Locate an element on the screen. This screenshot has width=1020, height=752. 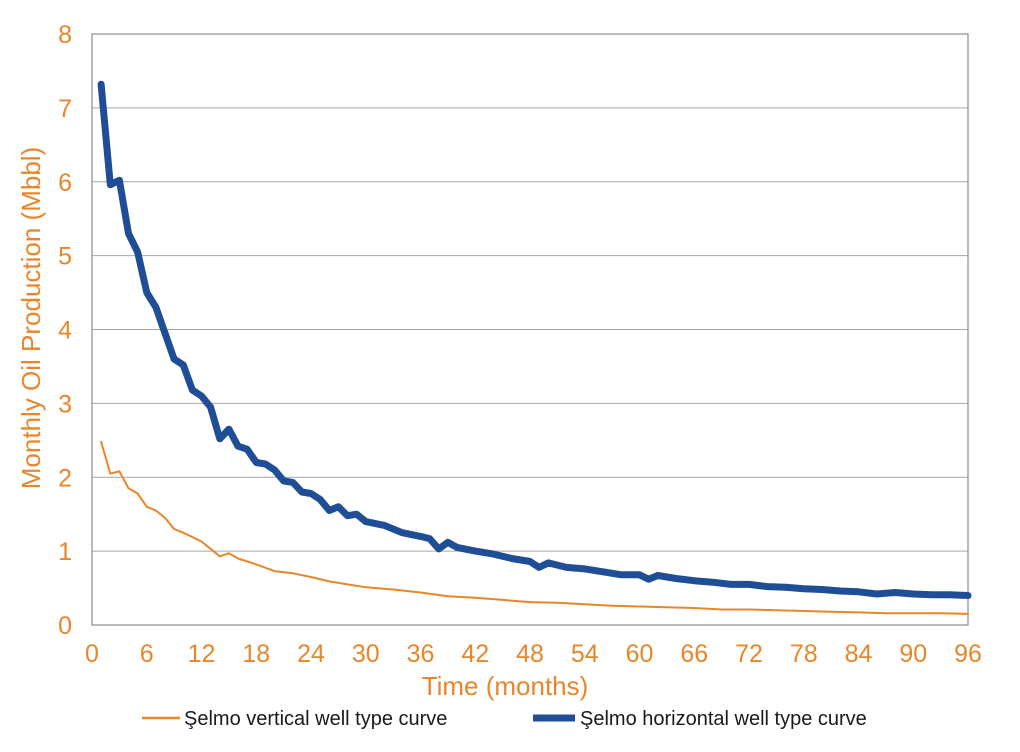
y-tick-label: 8 is located at coordinates (65, 35).